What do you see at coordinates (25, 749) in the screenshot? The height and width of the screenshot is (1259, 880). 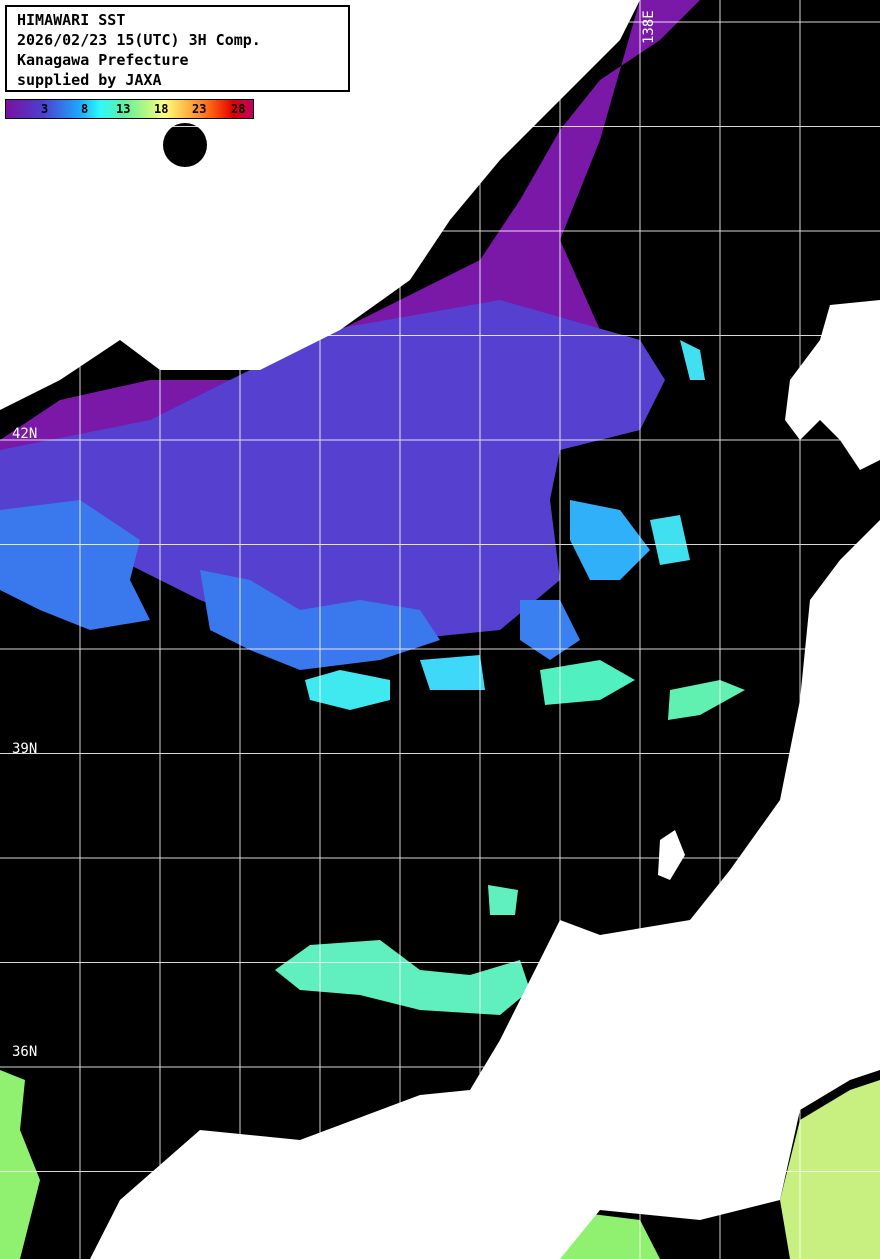 I see `lat-label-39n: 39N` at bounding box center [25, 749].